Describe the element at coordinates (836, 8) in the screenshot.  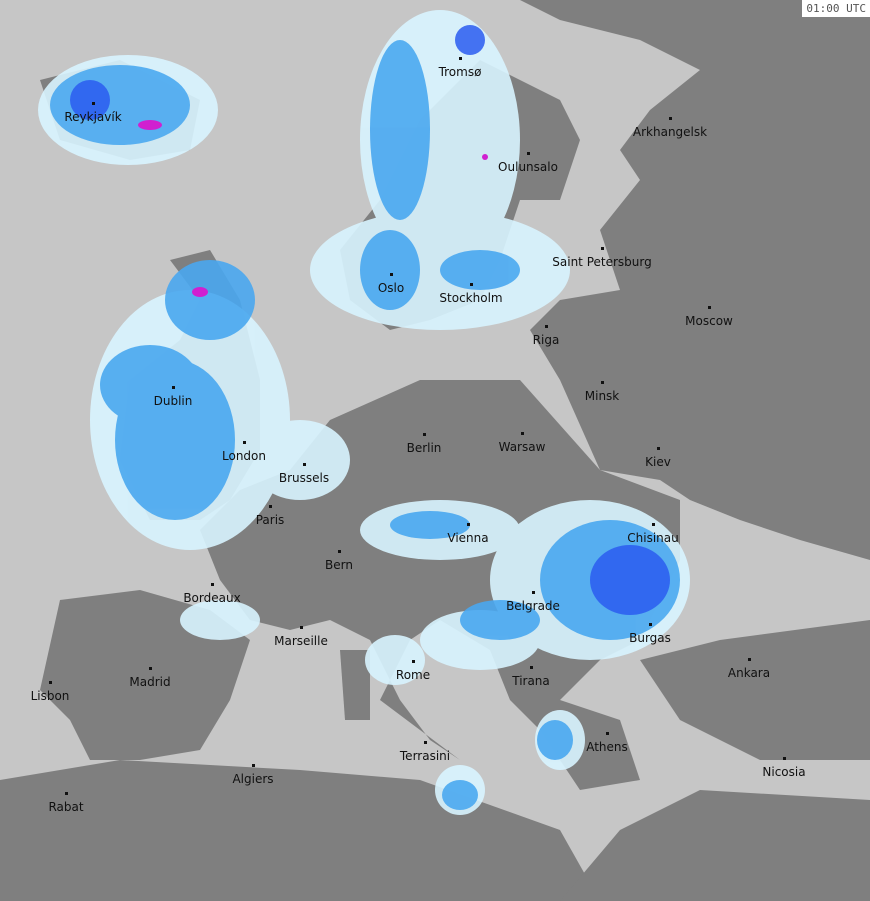
I see `timestamp-label: 01:00 UTC` at that location.